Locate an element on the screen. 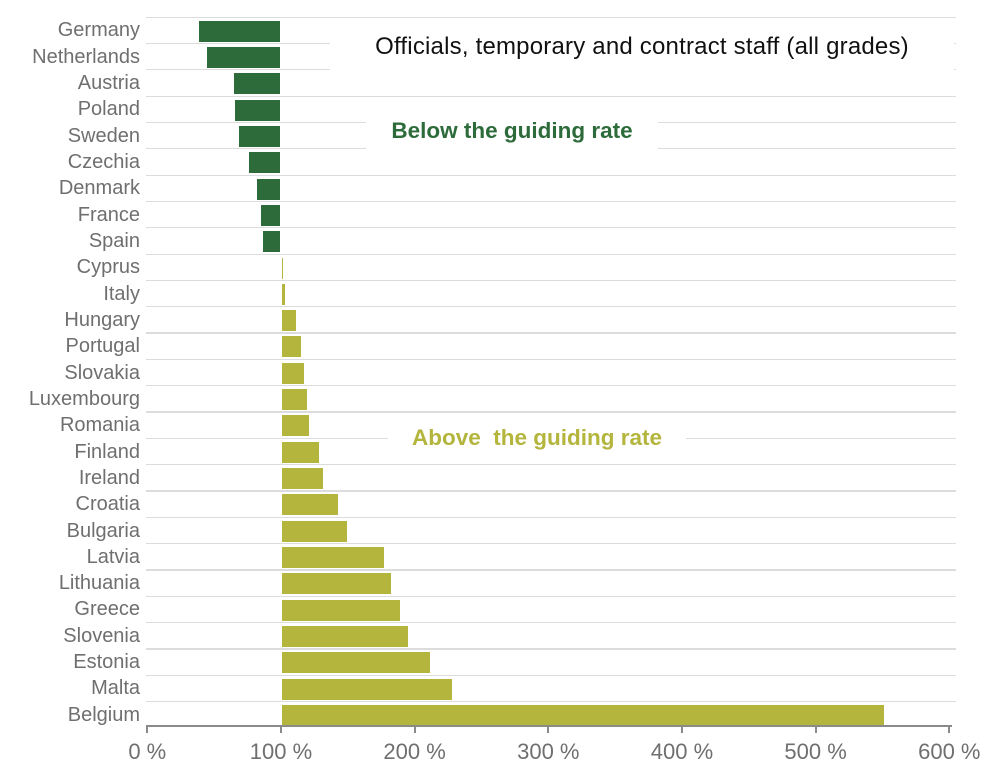 Image resolution: width=994 pixels, height=774 pixels. country-label-greece: Greece is located at coordinates (107, 609).